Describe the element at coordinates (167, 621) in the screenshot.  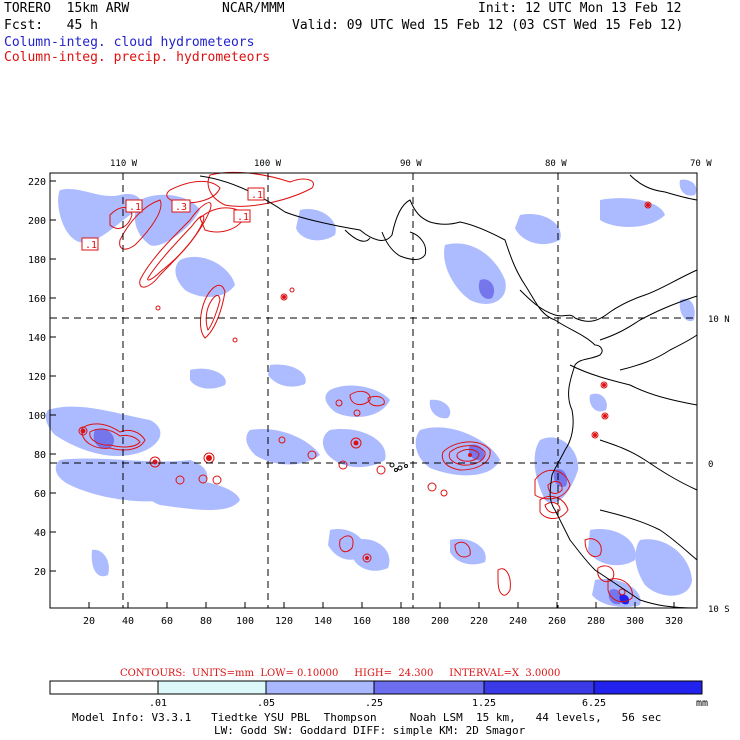
I see `x-tick-label: 60` at that location.